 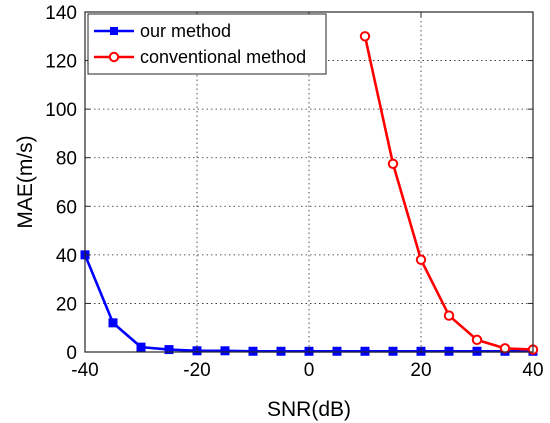 What do you see at coordinates (532, 370) in the screenshot?
I see `x-tick-label: 40` at bounding box center [532, 370].